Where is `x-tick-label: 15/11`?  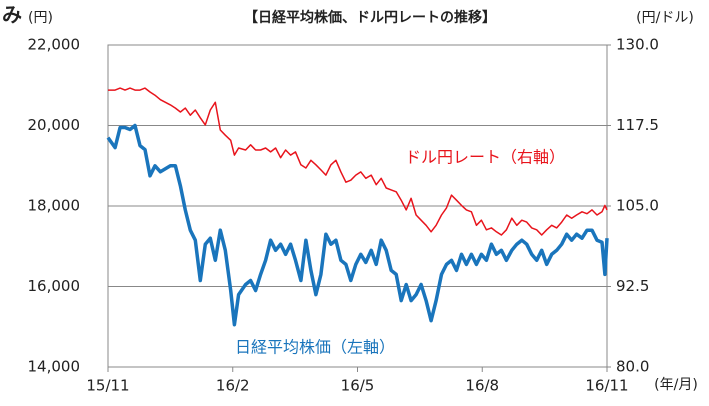 x-tick-label: 15/11 is located at coordinates (107, 386).